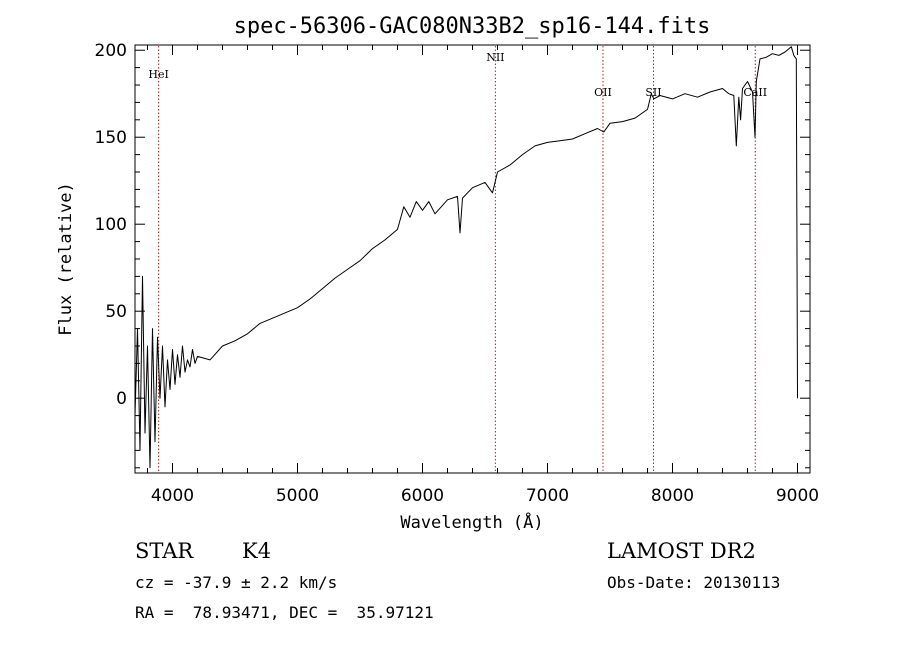  Describe the element at coordinates (164, 551) in the screenshot. I see `object-class-label: STAR` at that location.